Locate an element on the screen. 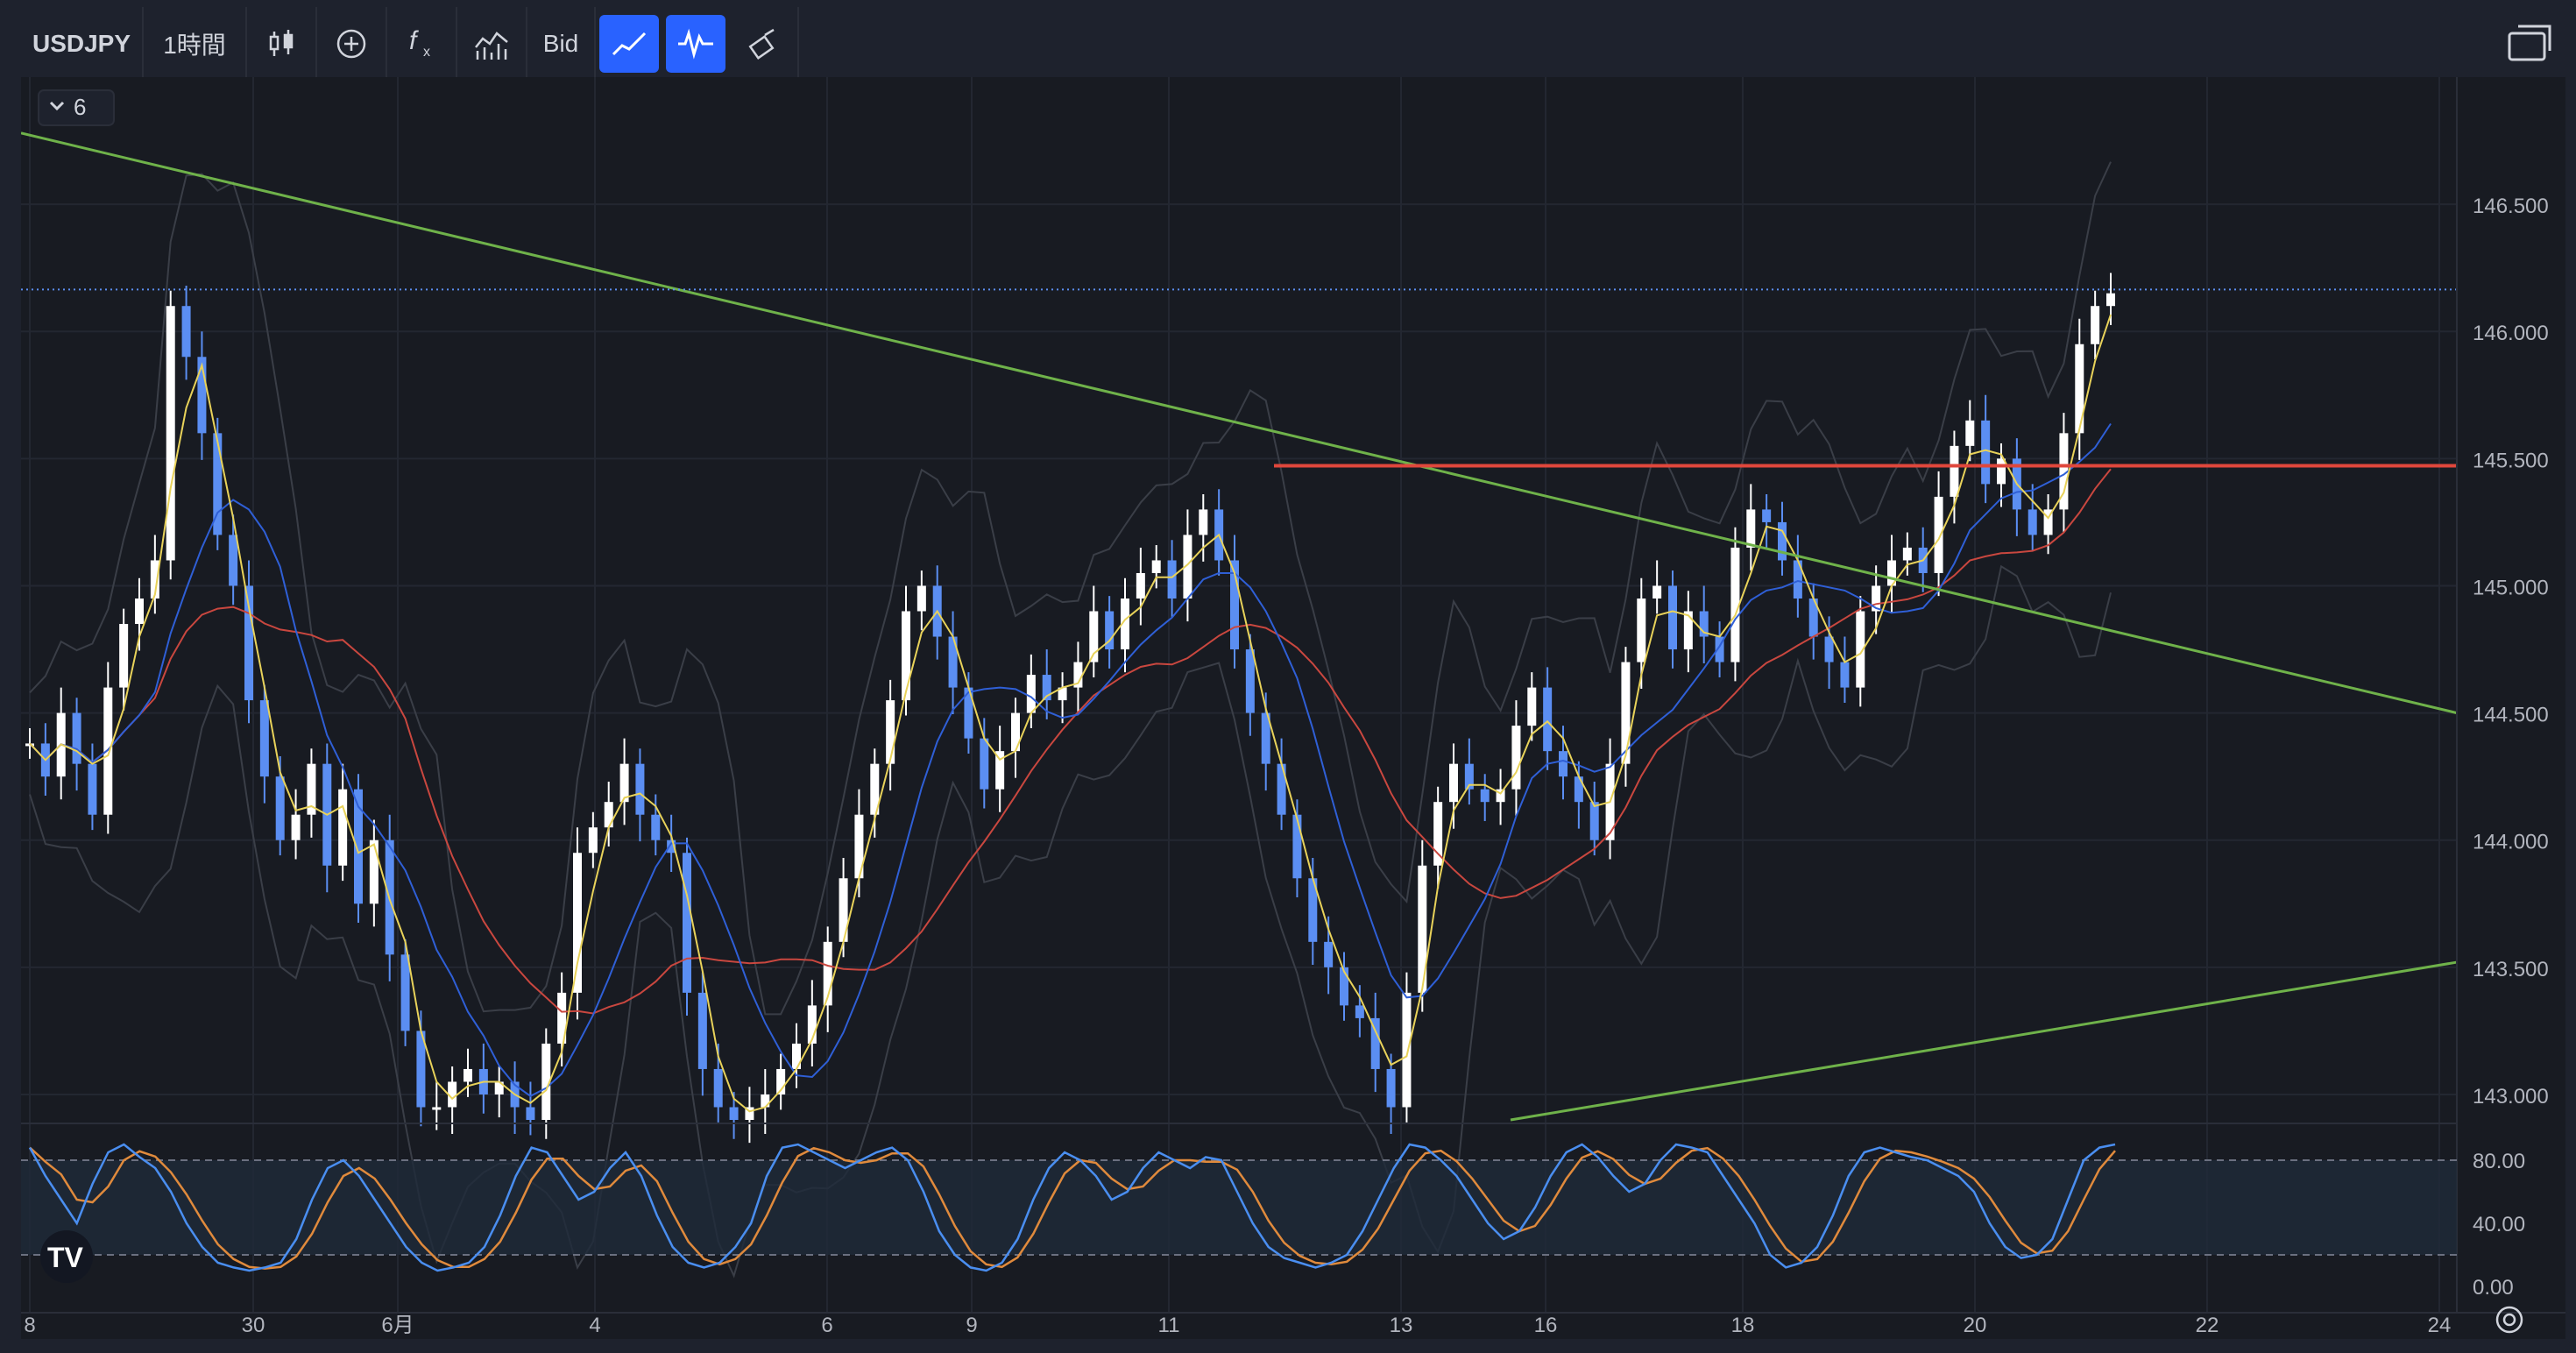 This screenshot has height=1353, width=2576. layout-icon is located at coordinates (2530, 44).